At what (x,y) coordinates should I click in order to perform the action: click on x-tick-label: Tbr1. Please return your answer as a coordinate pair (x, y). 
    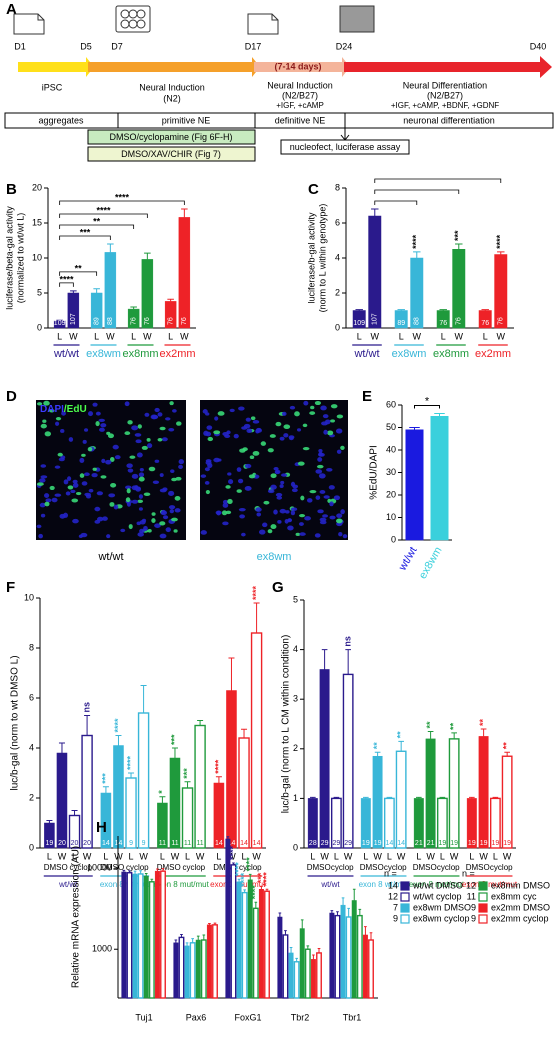
    Looking at the image, I should click on (352, 1017).